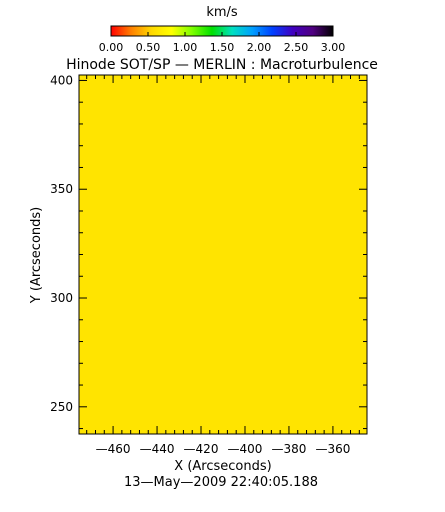 The image size is (445, 512). What do you see at coordinates (113, 449) in the screenshot?
I see `x-tick-label: —460` at bounding box center [113, 449].